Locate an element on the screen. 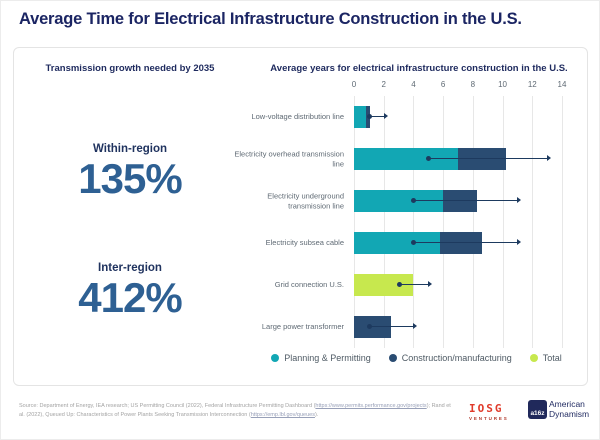 Image resolution: width=600 pixels, height=440 pixels. a16z-logo-line1: American is located at coordinates (567, 404).